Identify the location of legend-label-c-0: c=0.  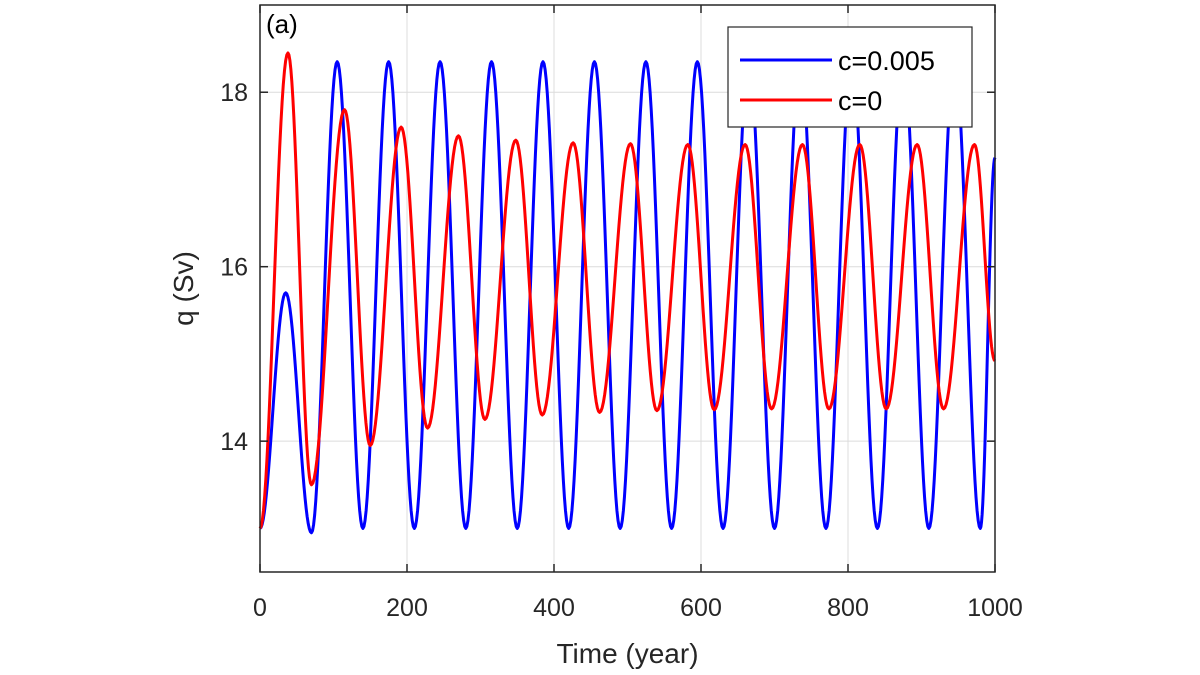
(860, 101).